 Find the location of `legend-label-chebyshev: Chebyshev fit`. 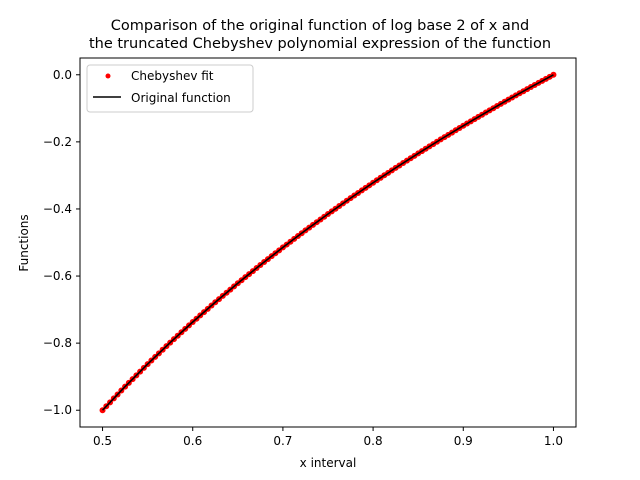

legend-label-chebyshev: Chebyshev fit is located at coordinates (172, 76).